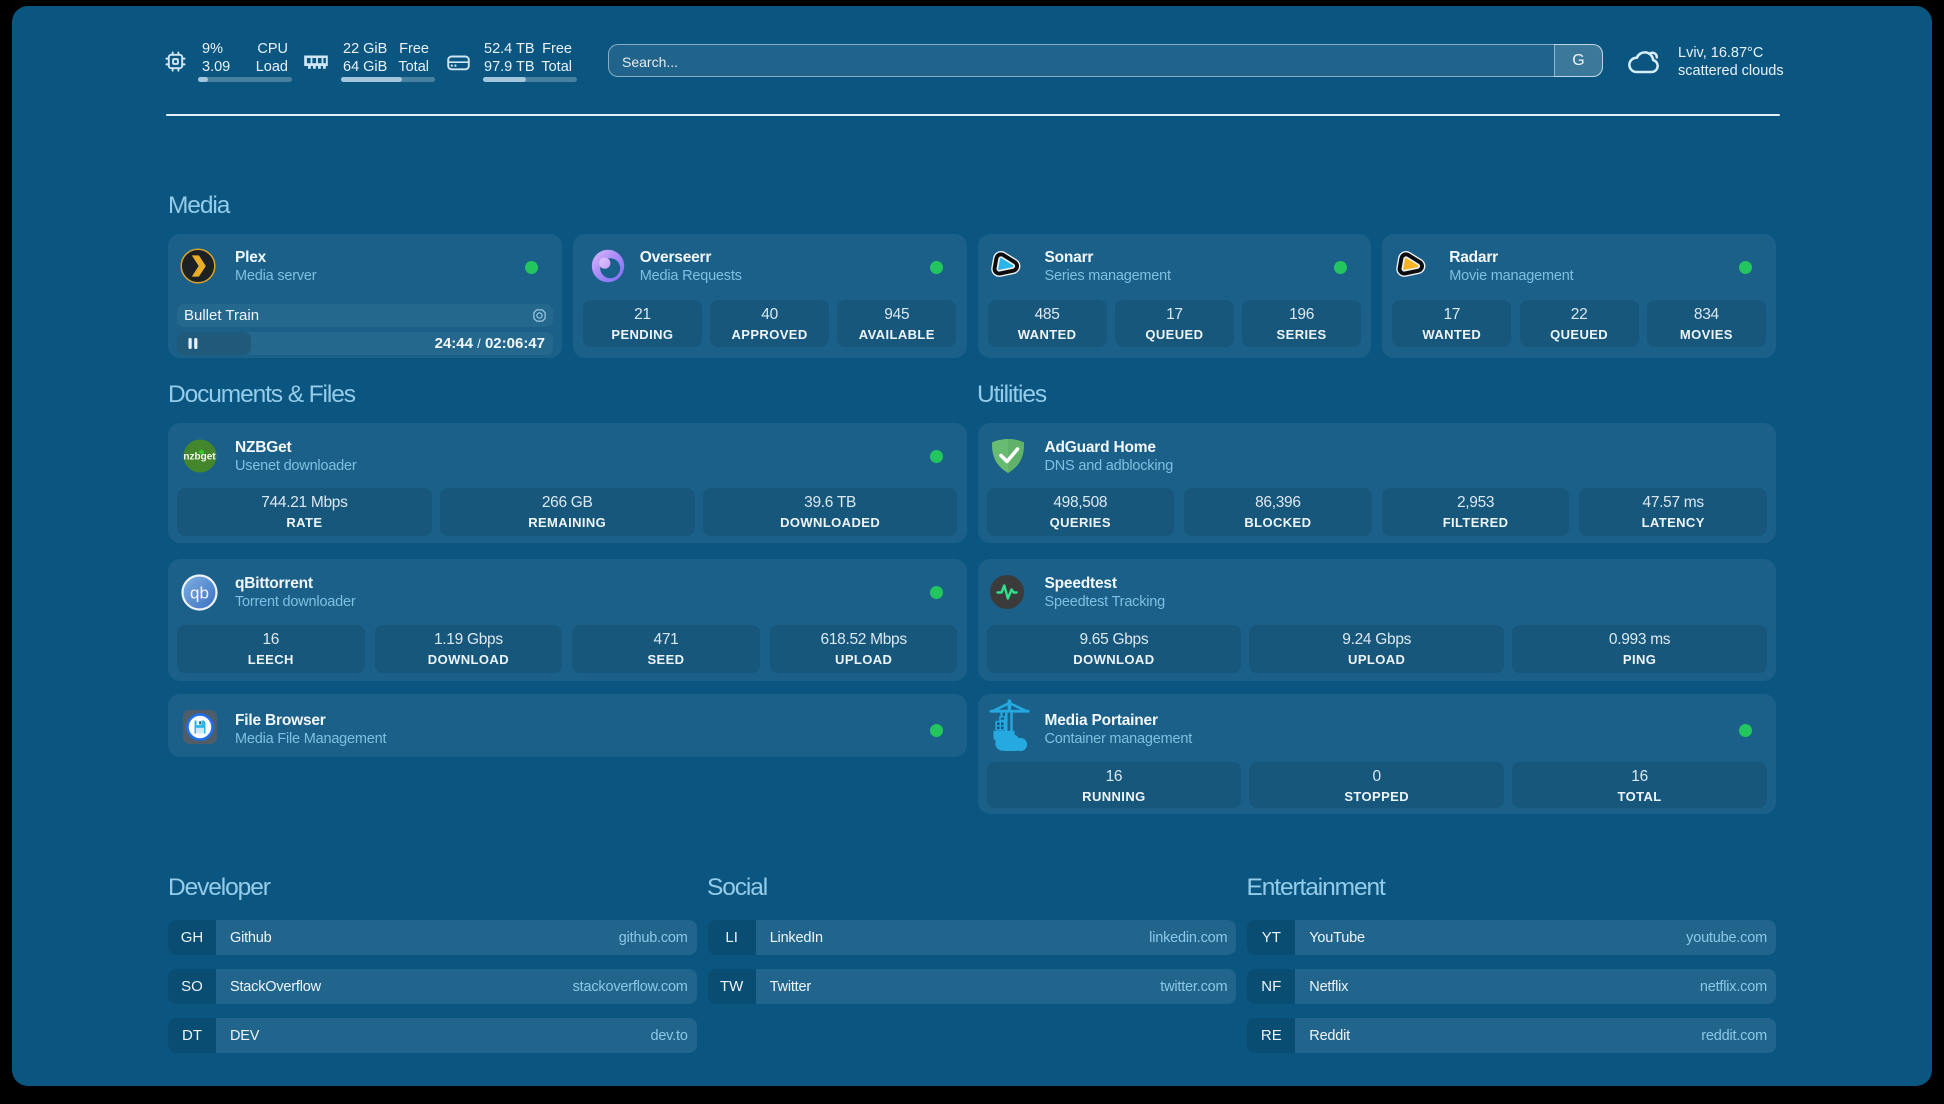 Image resolution: width=1944 pixels, height=1104 pixels. Describe the element at coordinates (199, 593) in the screenshot. I see `svg-text: qb` at that location.